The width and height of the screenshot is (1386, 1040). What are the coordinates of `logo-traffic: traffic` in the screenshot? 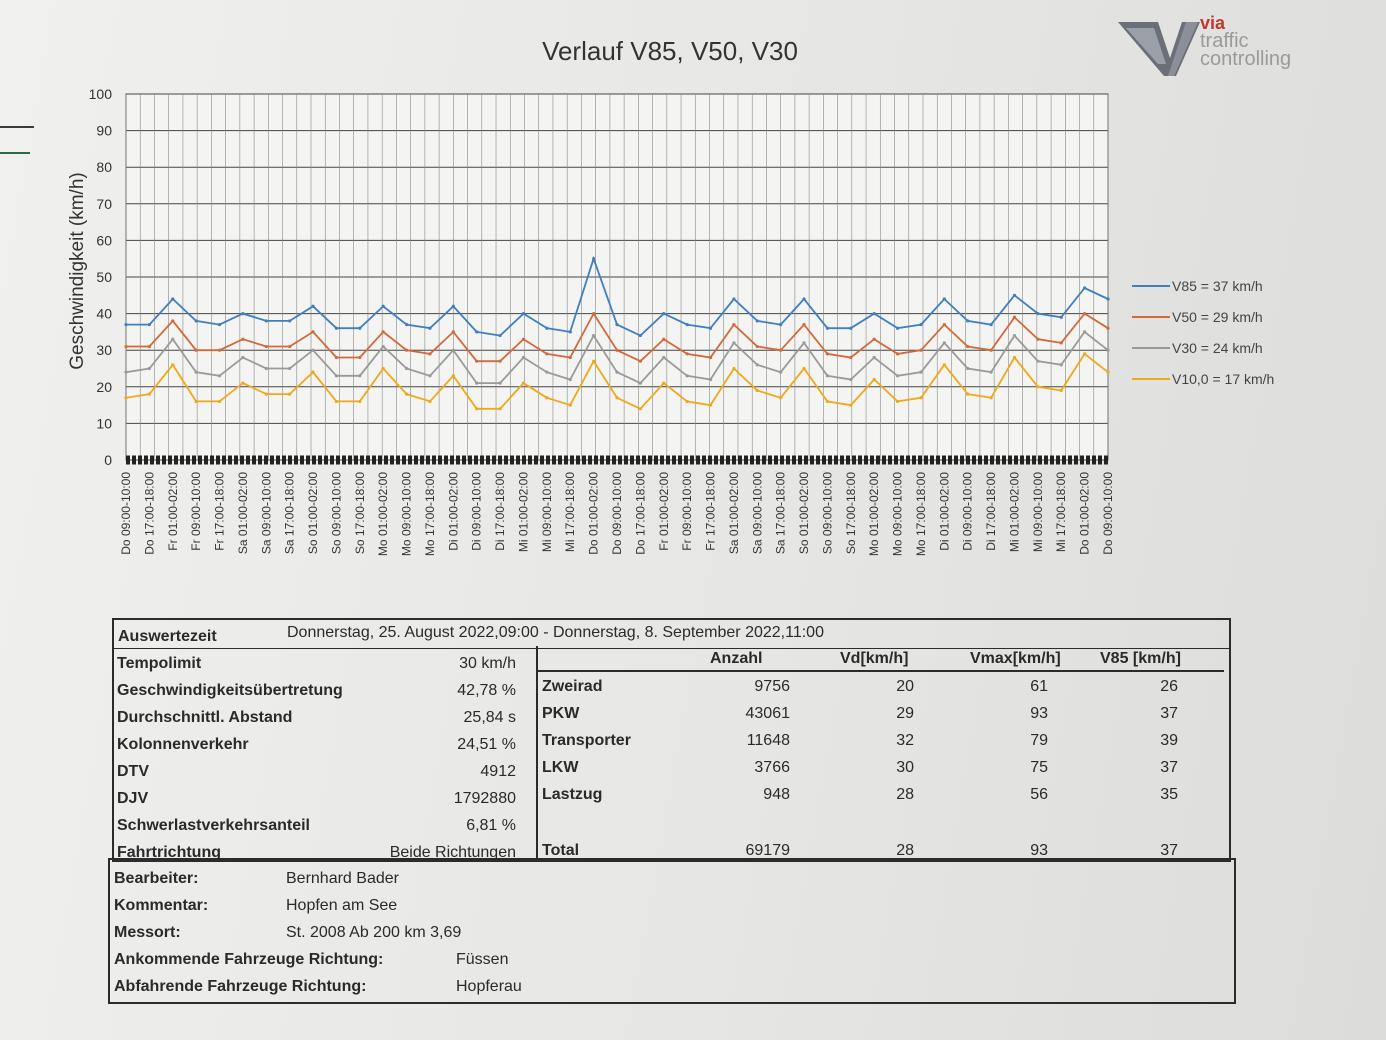 It's located at (1224, 41).